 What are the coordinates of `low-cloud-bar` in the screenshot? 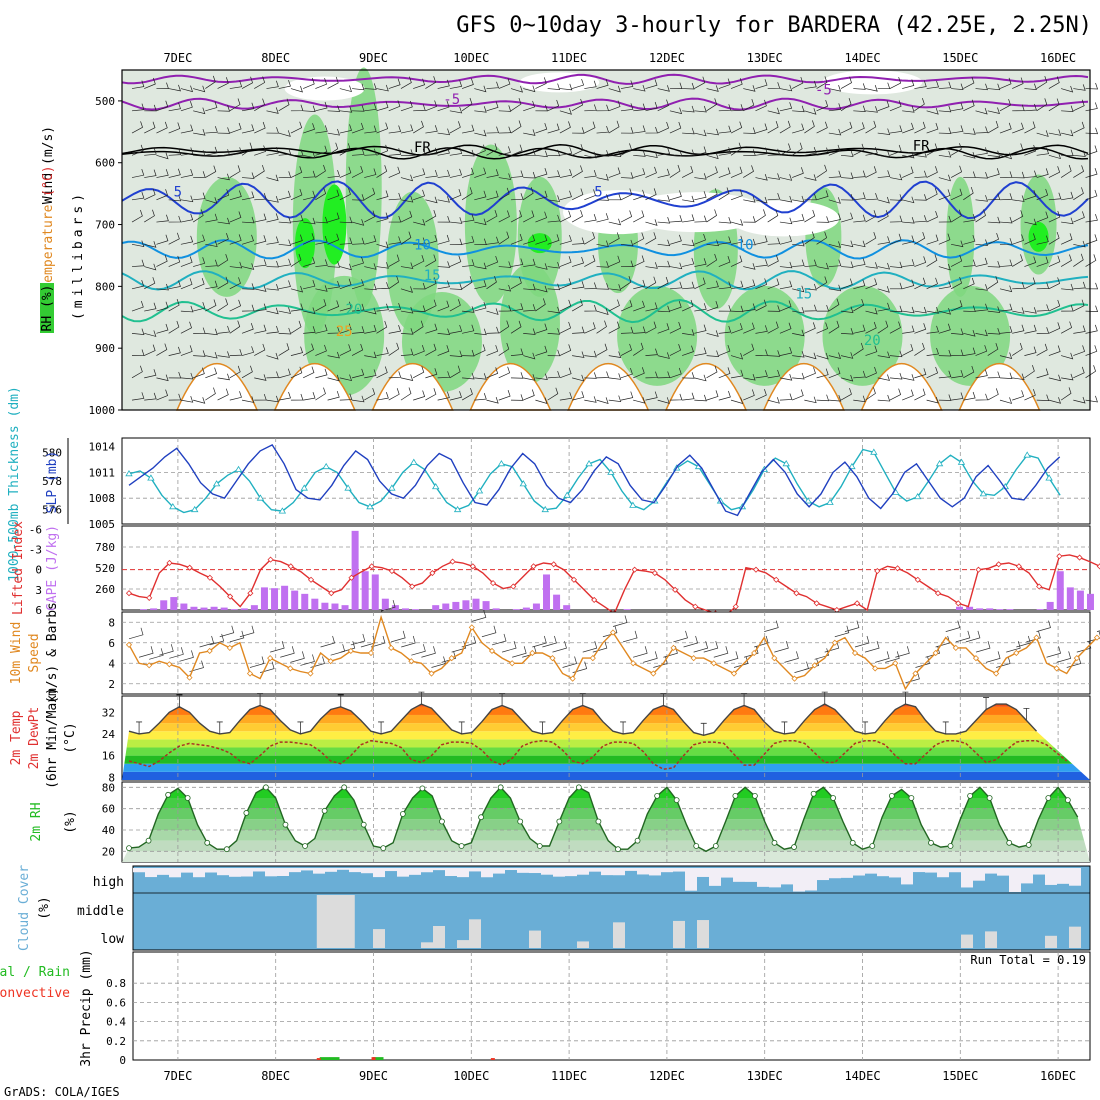 It's located at (703, 934).